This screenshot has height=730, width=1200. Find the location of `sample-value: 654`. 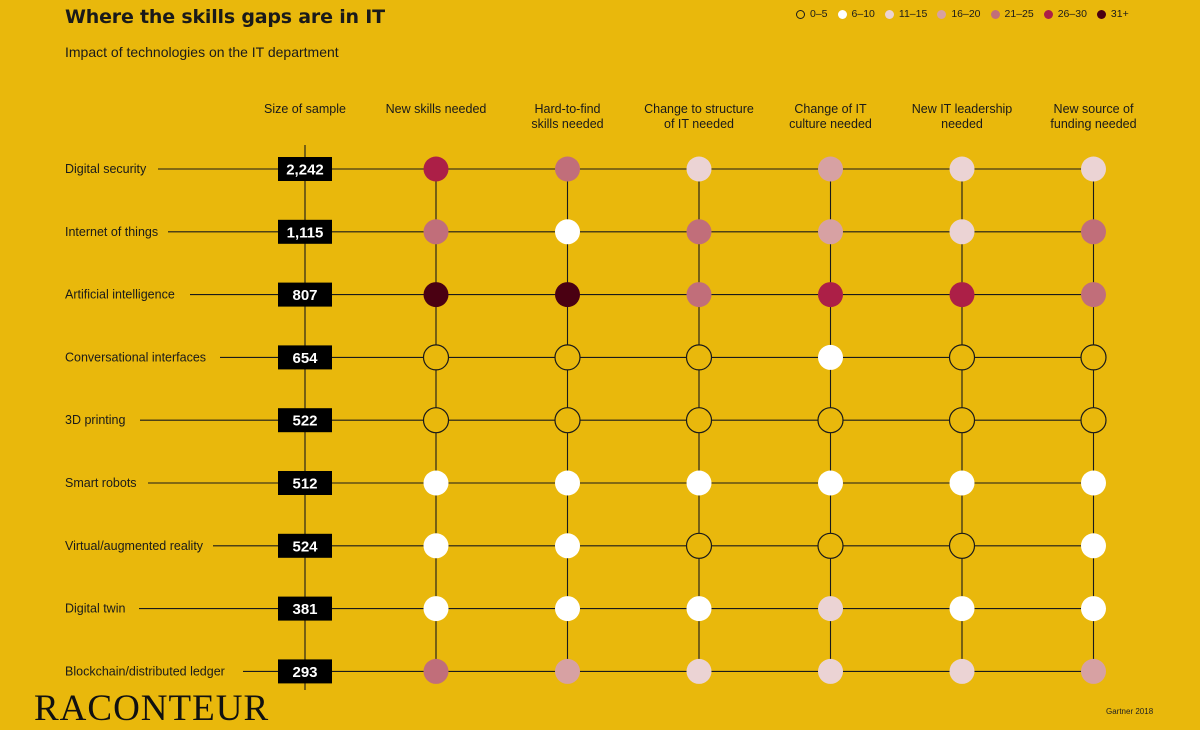

sample-value: 654 is located at coordinates (305, 358).